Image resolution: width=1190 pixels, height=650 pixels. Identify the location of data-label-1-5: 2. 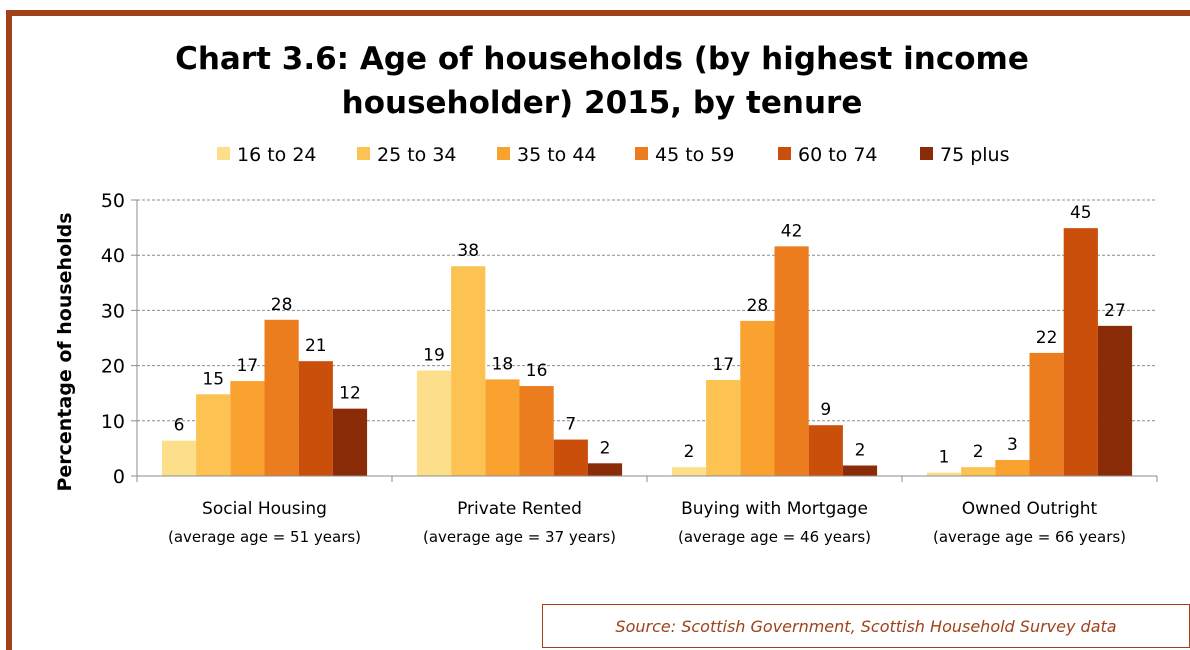
(605, 448).